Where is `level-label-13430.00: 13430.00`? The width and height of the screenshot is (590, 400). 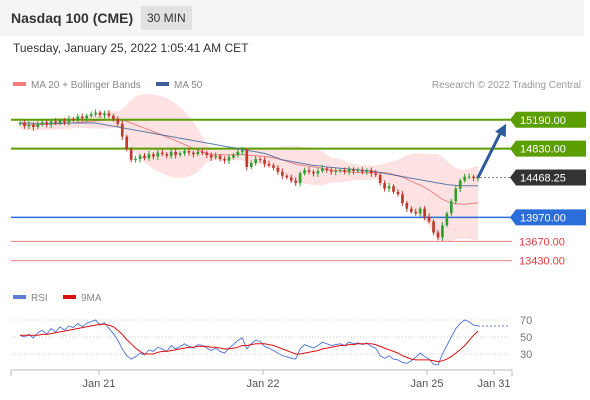
level-label-13430.00: 13430.00 is located at coordinates (542, 262).